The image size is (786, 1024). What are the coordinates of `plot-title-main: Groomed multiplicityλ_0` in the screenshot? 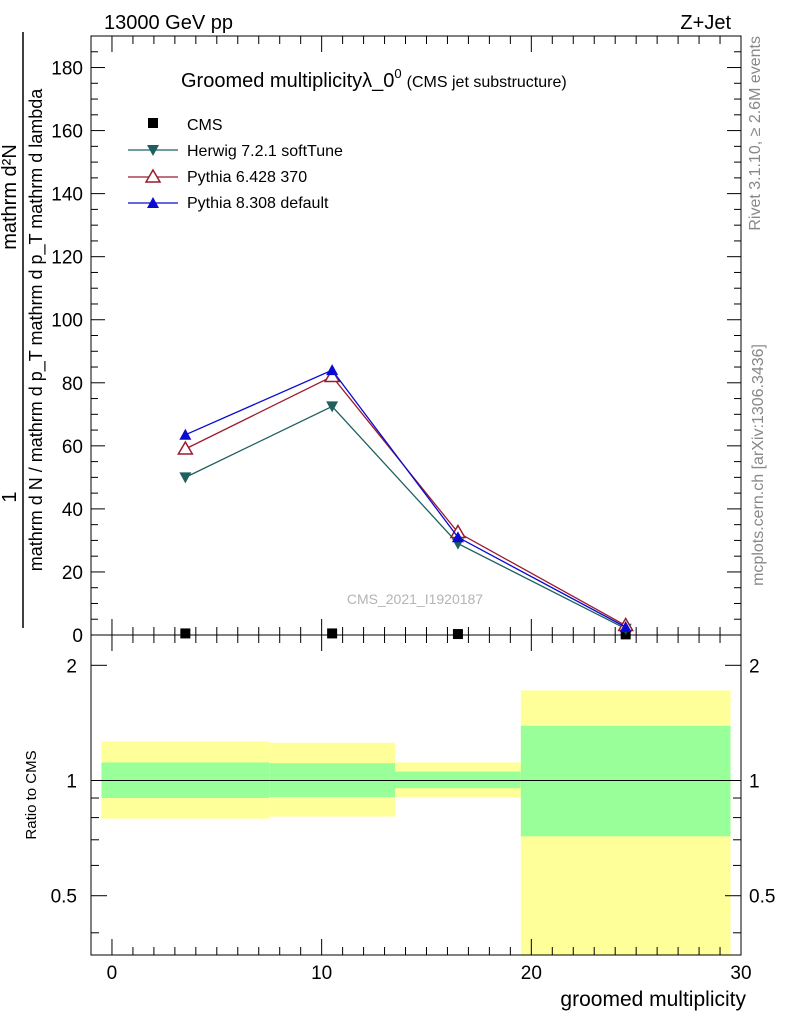 It's located at (287, 81).